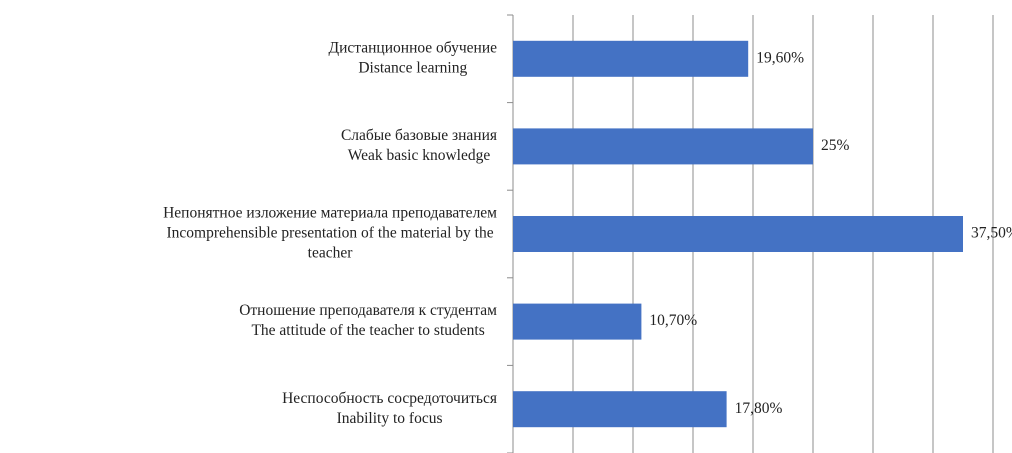 The width and height of the screenshot is (1012, 453). Describe the element at coordinates (780, 57) in the screenshot. I see `value-label: 19,60%` at that location.